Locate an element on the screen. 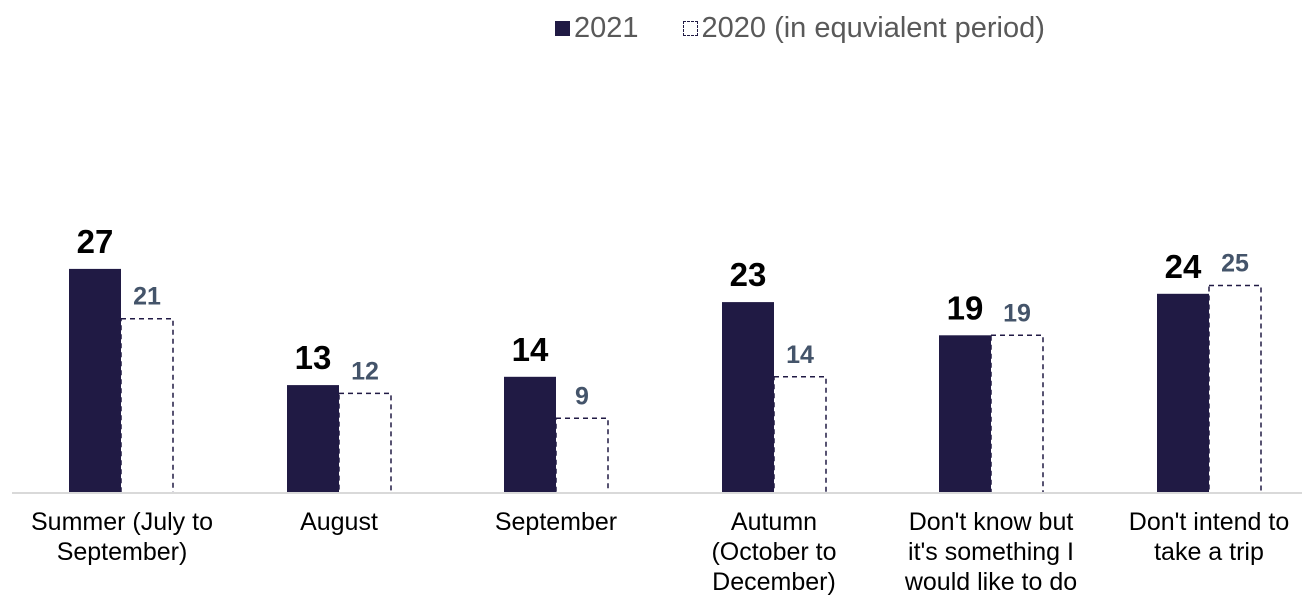 This screenshot has width=1302, height=607. category-label-line: (October to is located at coordinates (773, 552).